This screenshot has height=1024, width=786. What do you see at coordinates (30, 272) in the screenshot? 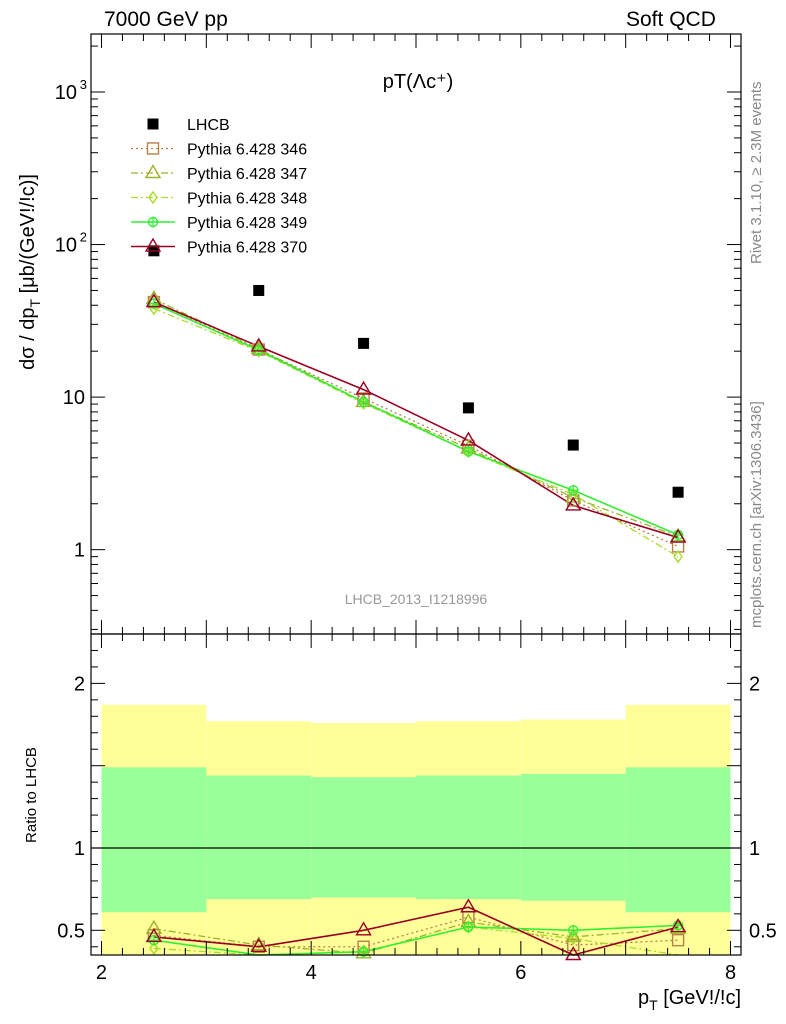
I see `y-axis-title: dσ / dpT [μb/(GeV!/!c)]` at bounding box center [30, 272].